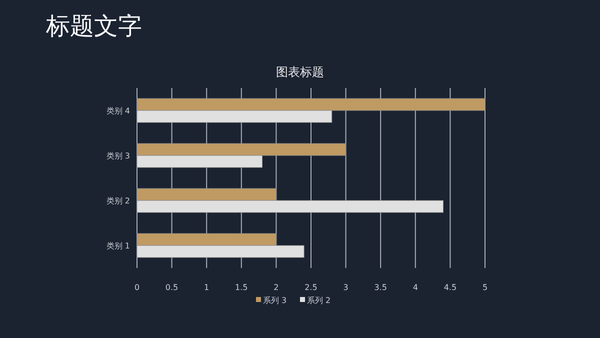  I want to click on x-tick-label: 4.5, so click(450, 287).